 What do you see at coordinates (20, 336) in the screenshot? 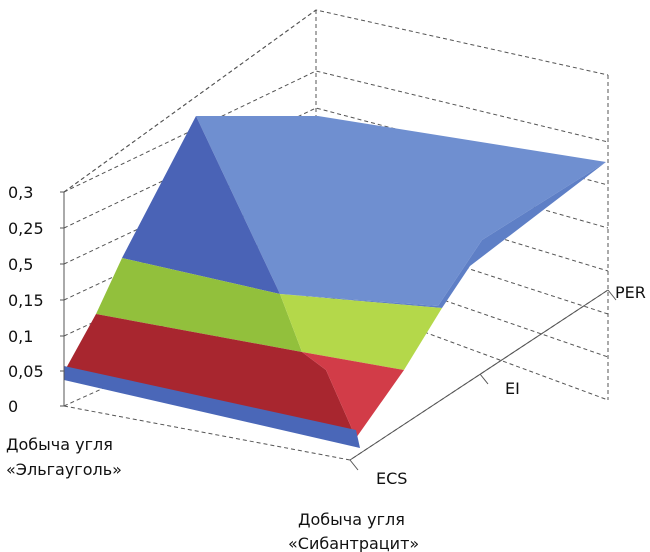
I see `y-tick-label: 0,1` at bounding box center [20, 336].